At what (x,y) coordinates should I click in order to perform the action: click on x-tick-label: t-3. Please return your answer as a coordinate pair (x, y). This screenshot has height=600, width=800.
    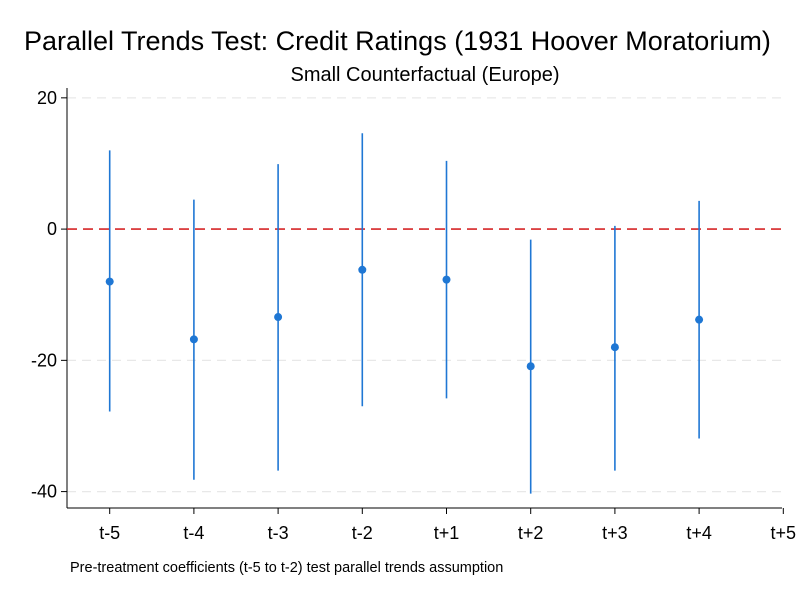
    Looking at the image, I should click on (278, 533).